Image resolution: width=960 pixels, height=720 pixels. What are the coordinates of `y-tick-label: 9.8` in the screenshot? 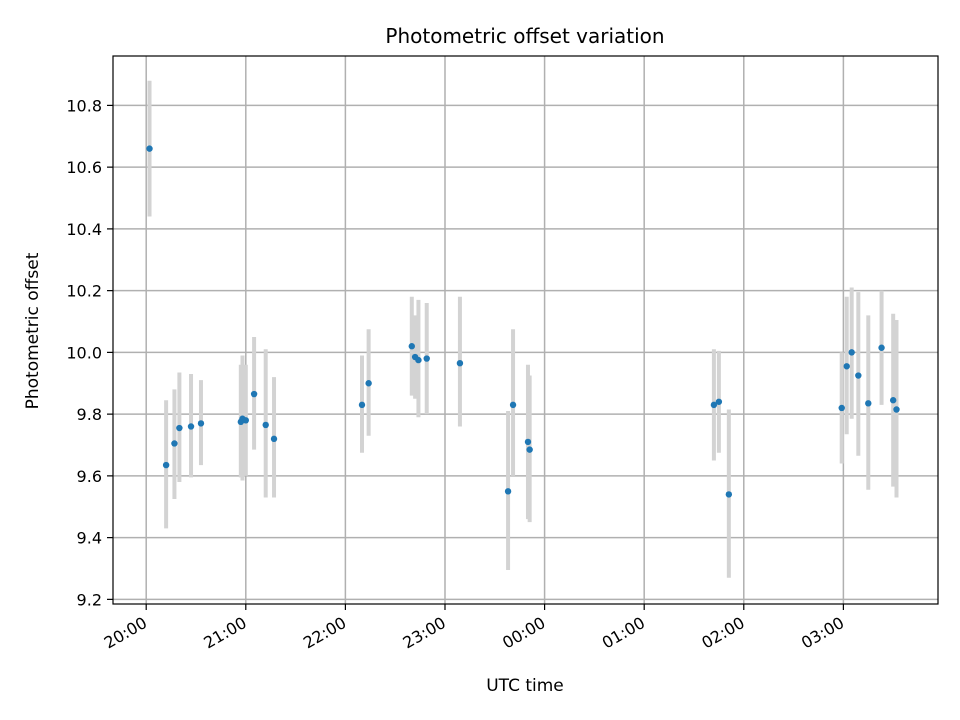 It's located at (89, 414).